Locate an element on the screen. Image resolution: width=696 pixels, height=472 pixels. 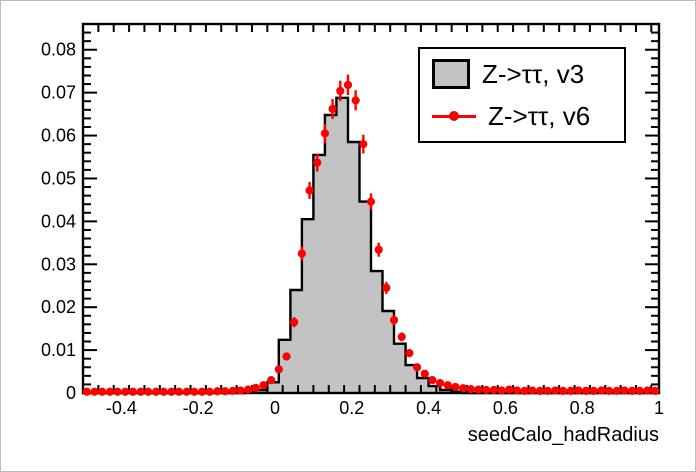
svg-text: seedCalo_hadRadius is located at coordinates (563, 435).